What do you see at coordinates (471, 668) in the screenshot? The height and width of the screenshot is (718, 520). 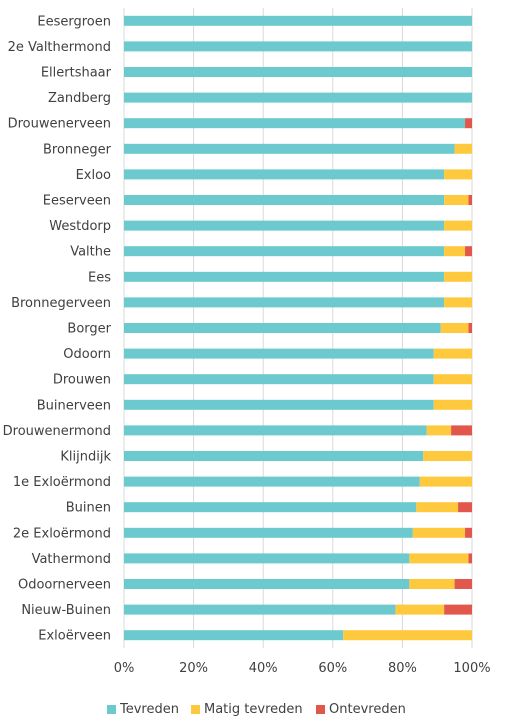 I see `x-tick-label: 100%` at bounding box center [471, 668].